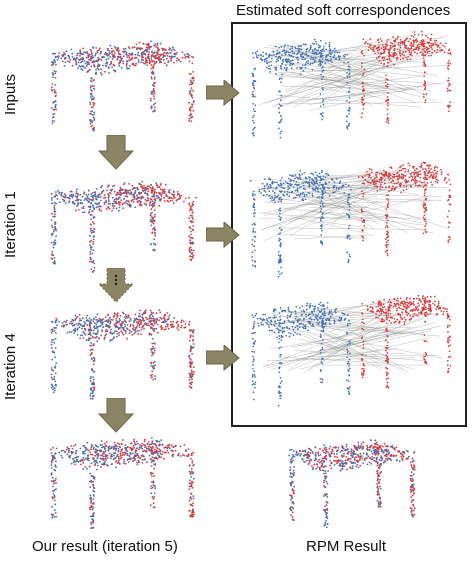 Image resolution: width=474 pixels, height=561 pixels. I want to click on correspondence-figure-inputs, so click(350, 90).